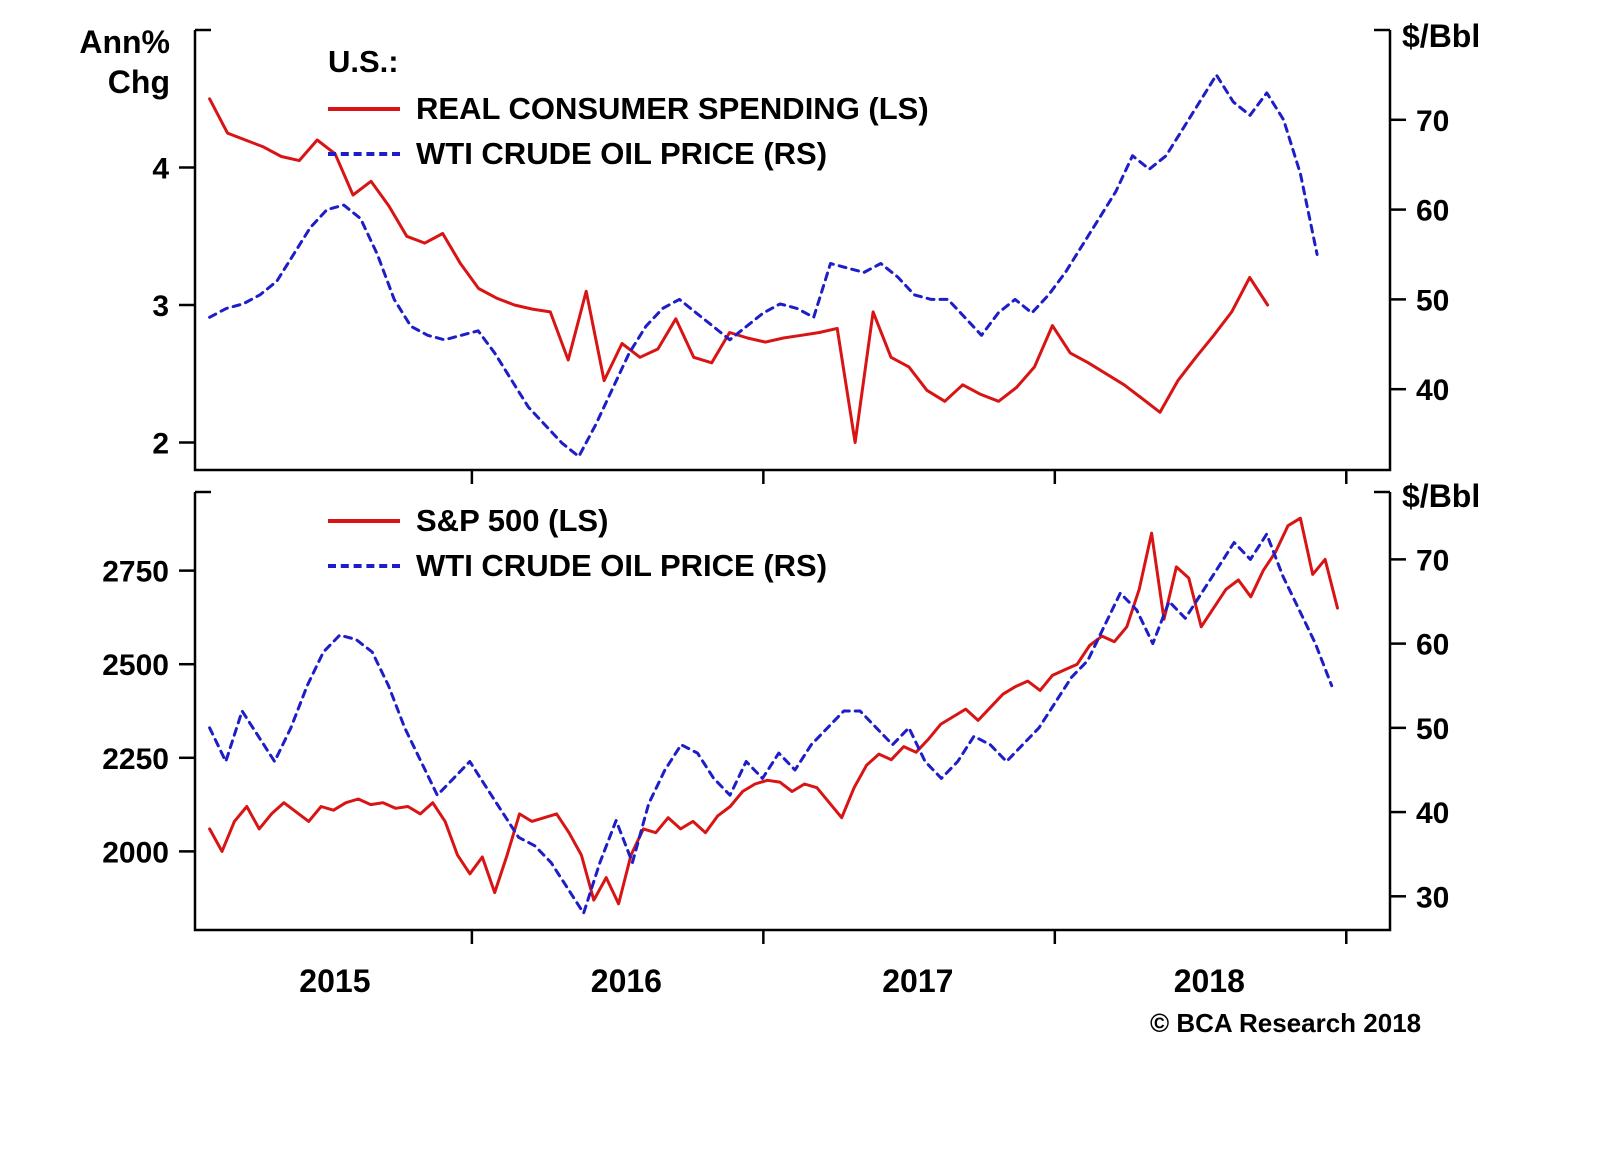 The image size is (1600, 1152). I want to click on svg-text: 2015, so click(334, 981).